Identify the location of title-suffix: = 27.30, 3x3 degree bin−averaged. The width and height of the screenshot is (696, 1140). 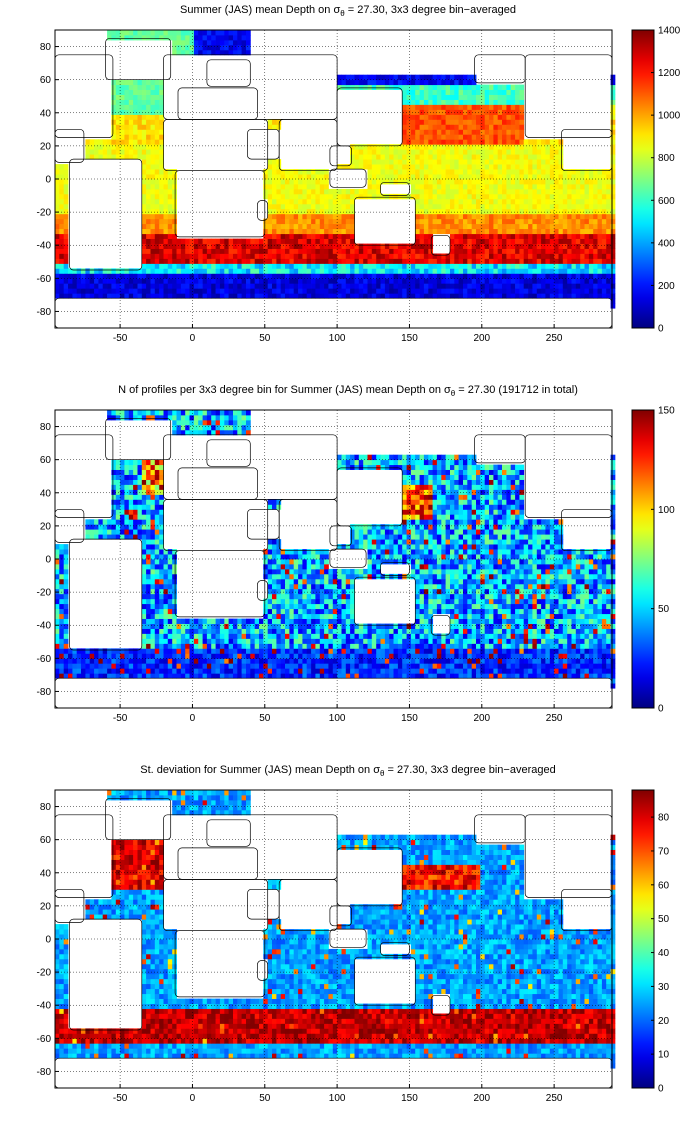
(430, 10).